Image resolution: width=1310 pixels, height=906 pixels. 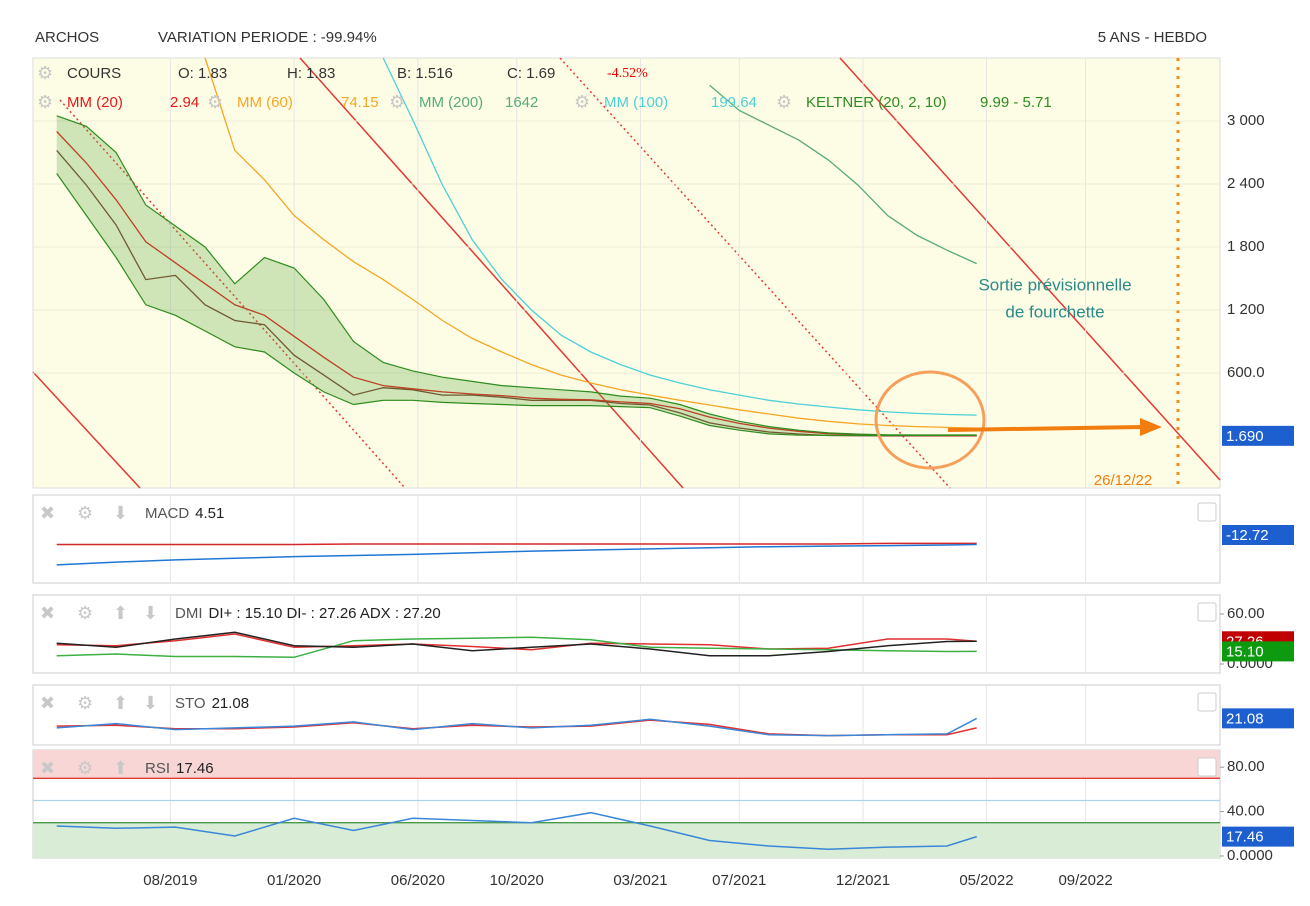 What do you see at coordinates (202, 73) in the screenshot?
I see `ohlc-value: O: 1.83` at bounding box center [202, 73].